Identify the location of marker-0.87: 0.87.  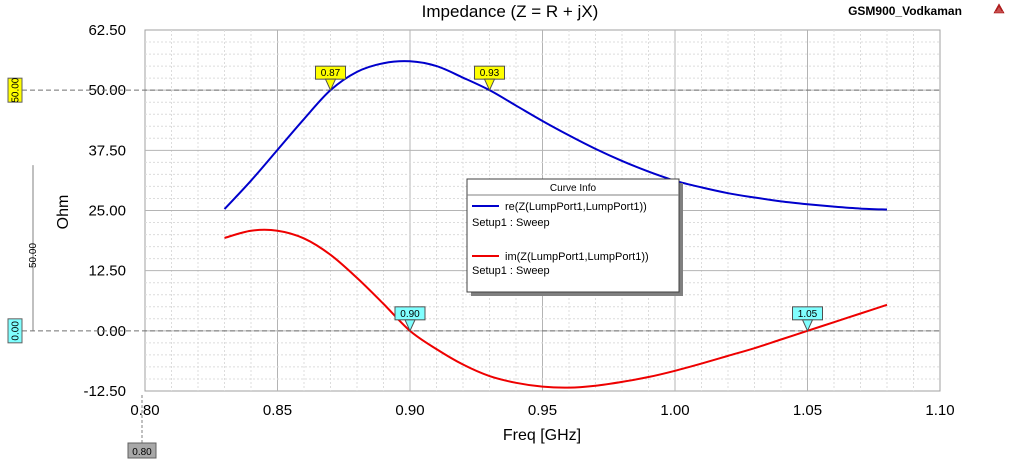
(330, 78).